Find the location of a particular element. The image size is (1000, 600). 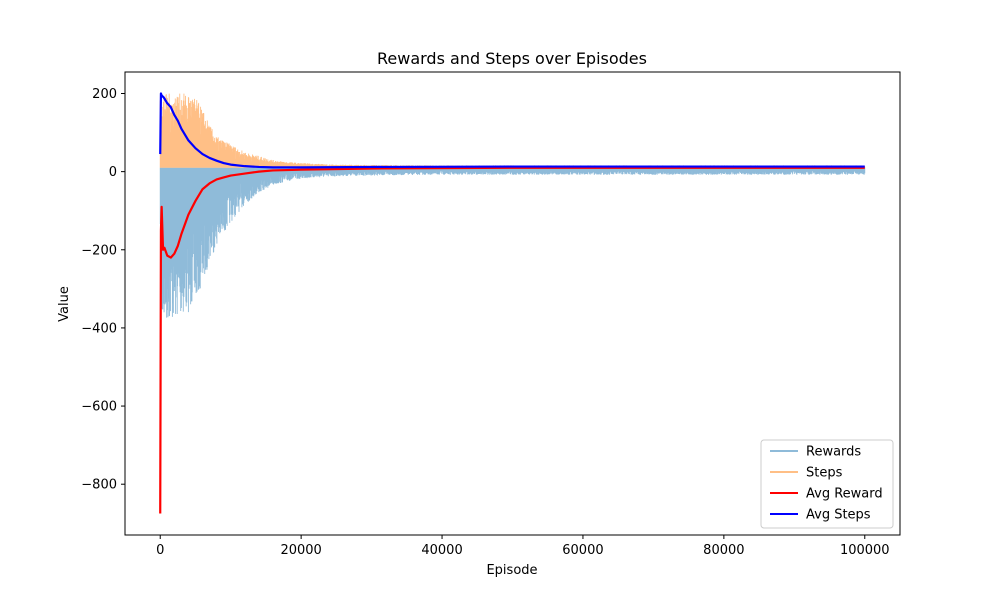

x-tick-label: 20000 is located at coordinates (300, 550).